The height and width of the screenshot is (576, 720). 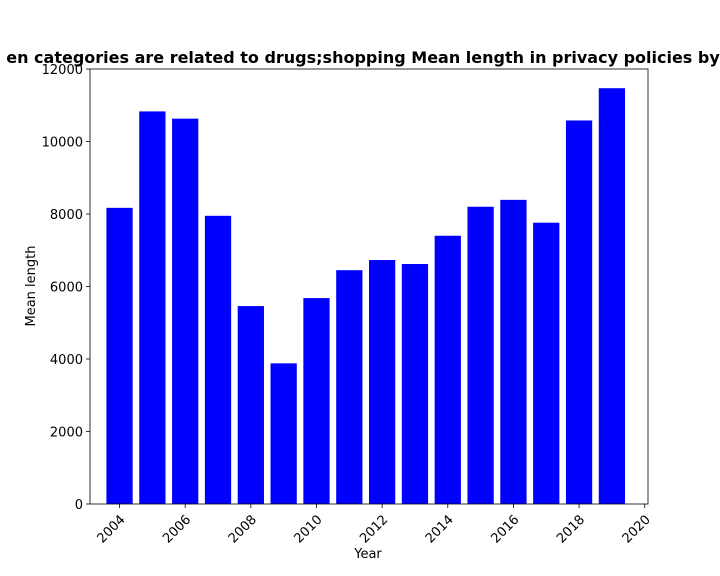 I want to click on bar-2008, so click(x=250, y=405).